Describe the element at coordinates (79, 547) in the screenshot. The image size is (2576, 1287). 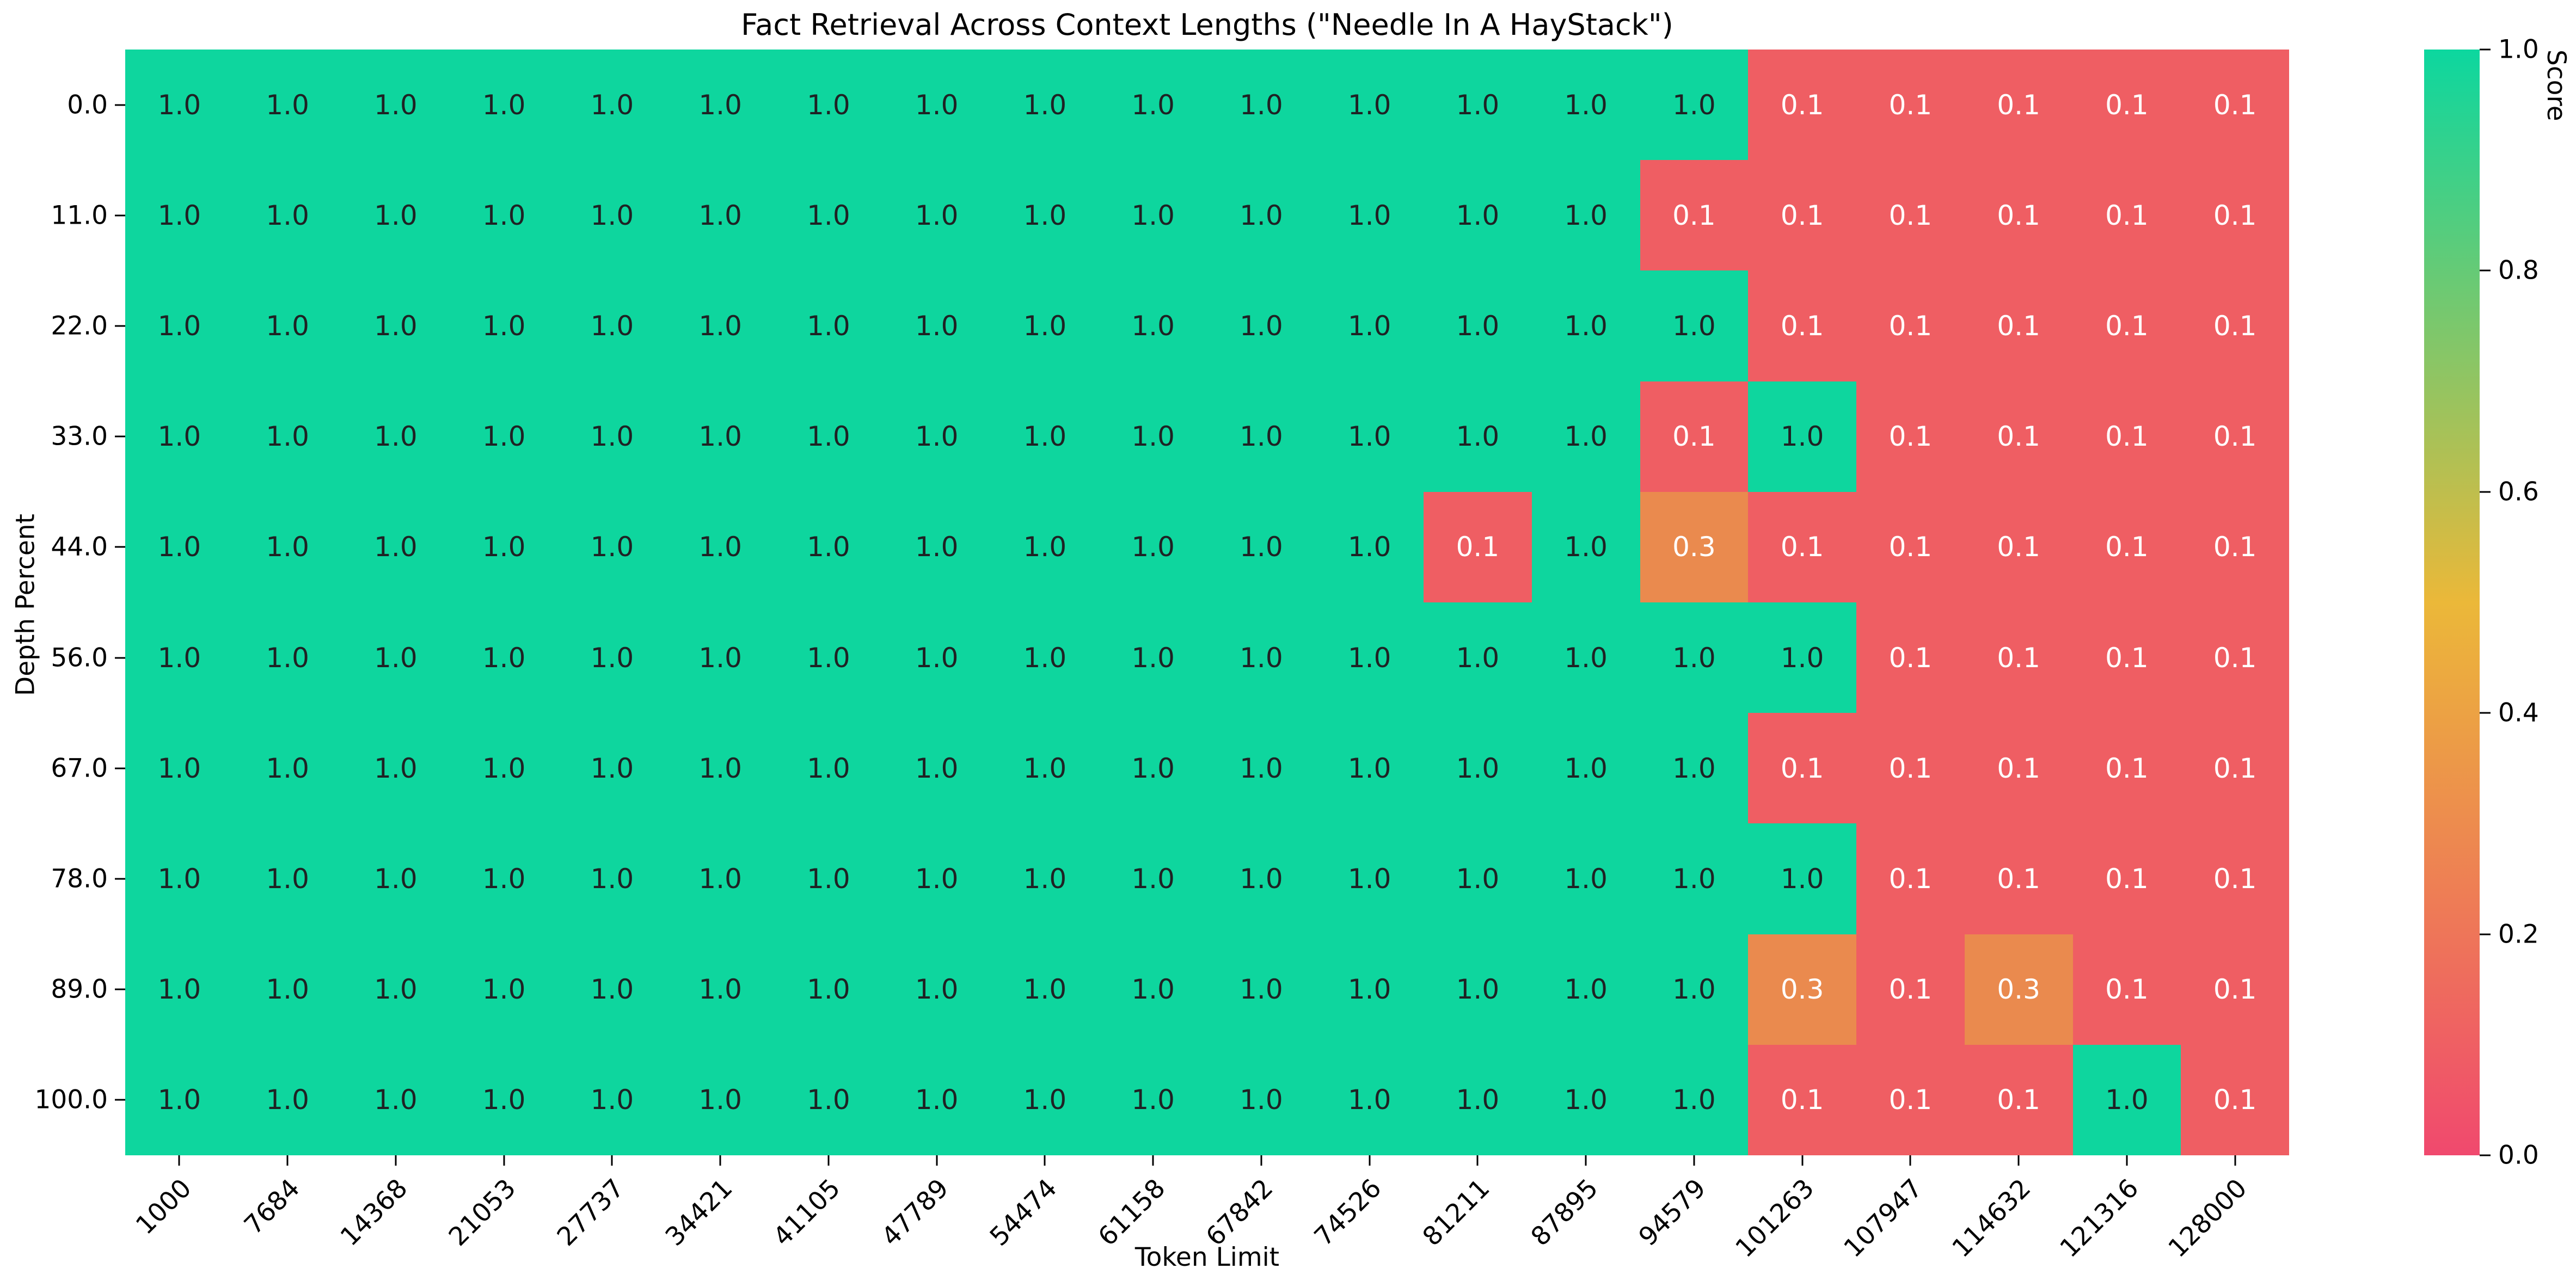
I see `y-tick-label: 44.0` at that location.